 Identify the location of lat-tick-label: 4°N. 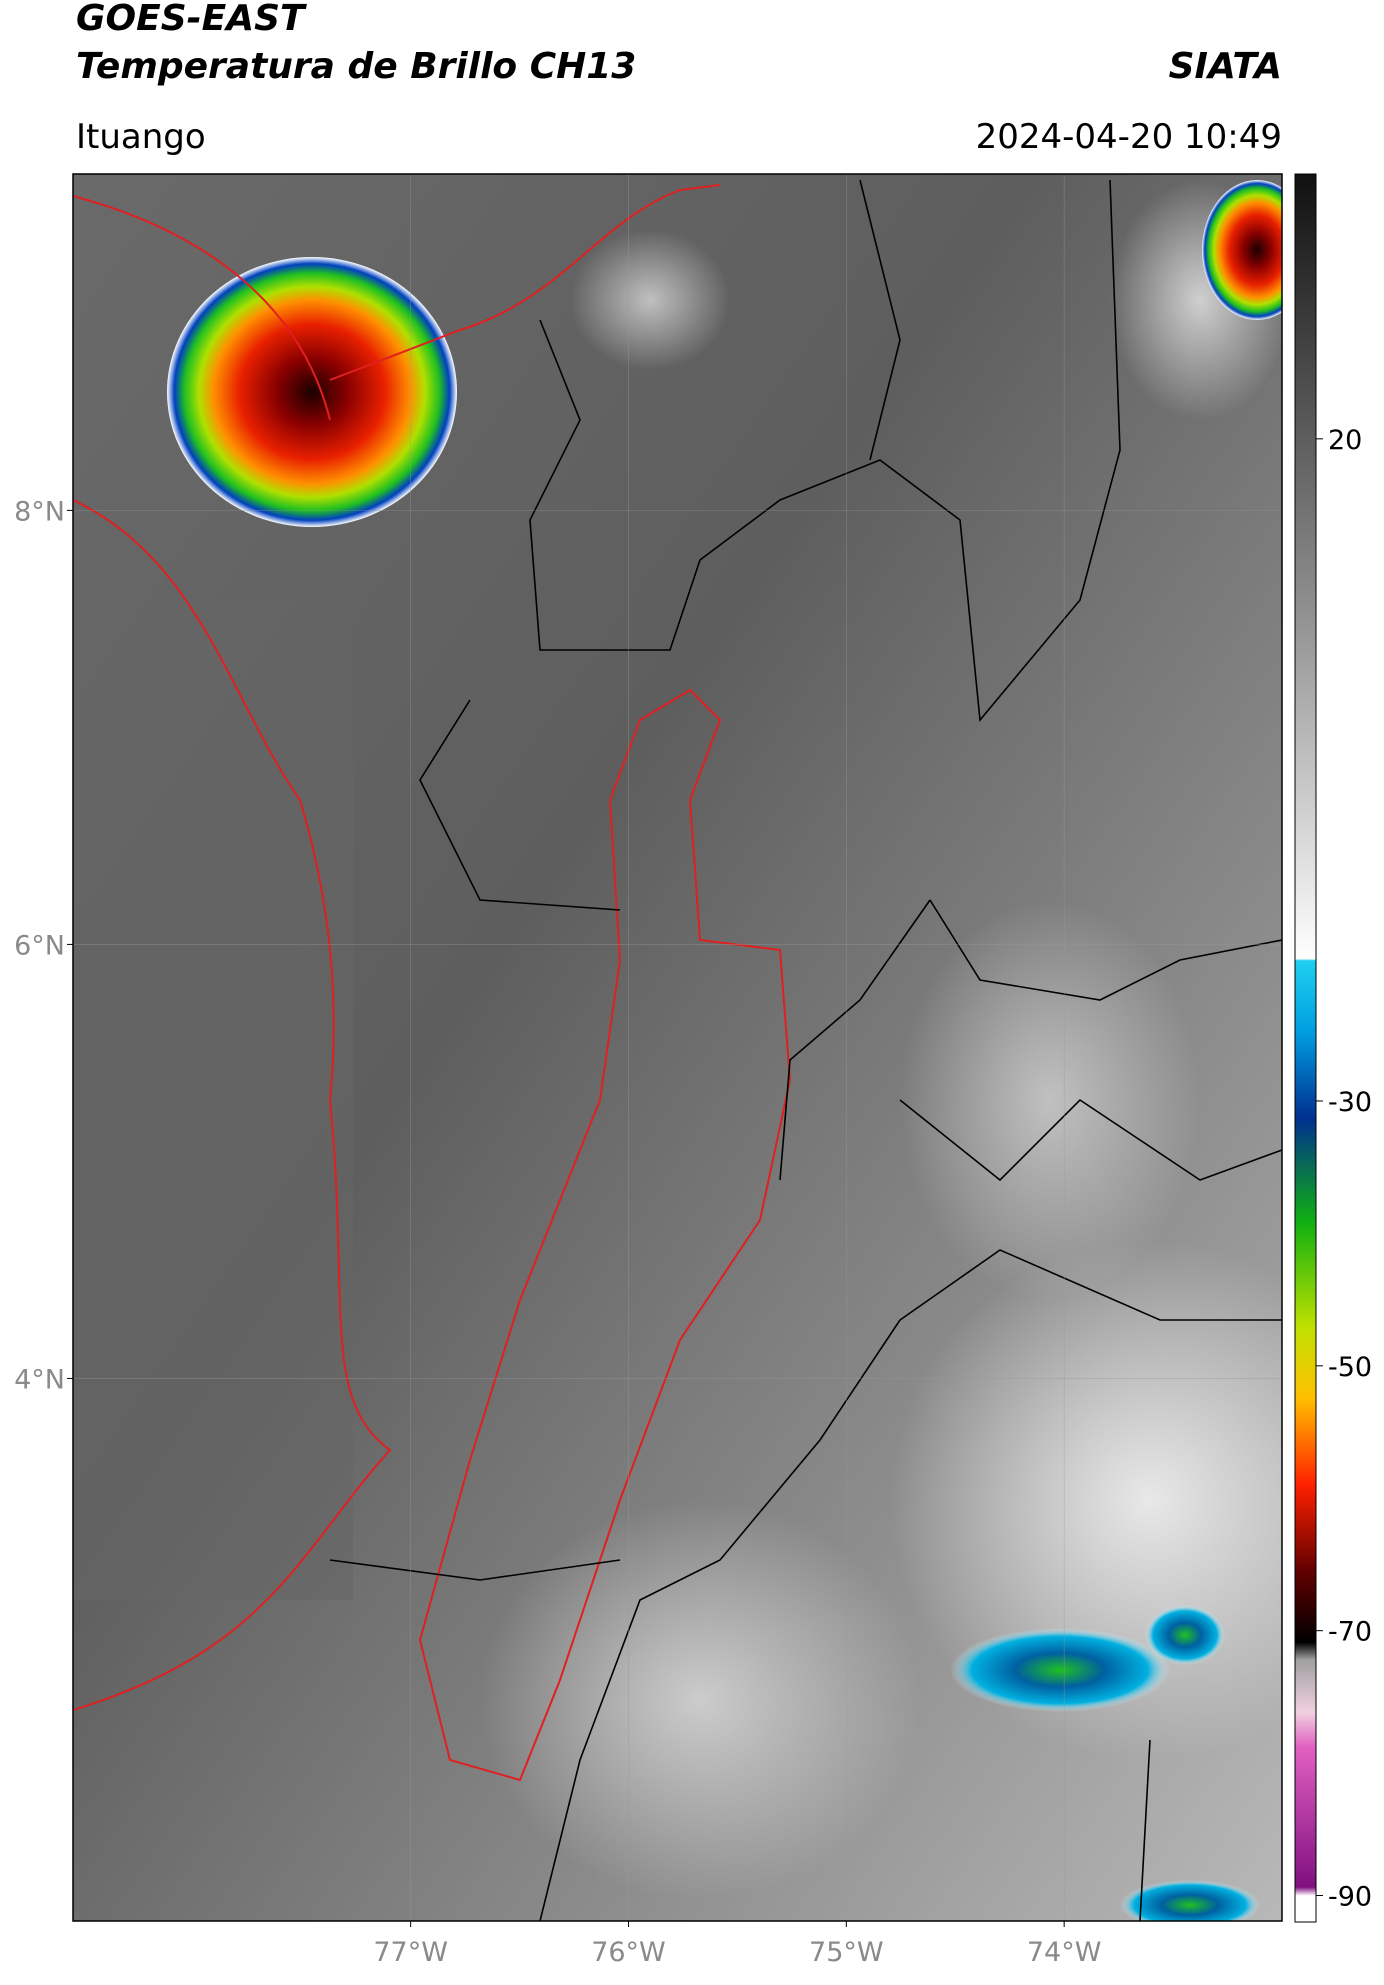
(39, 1379).